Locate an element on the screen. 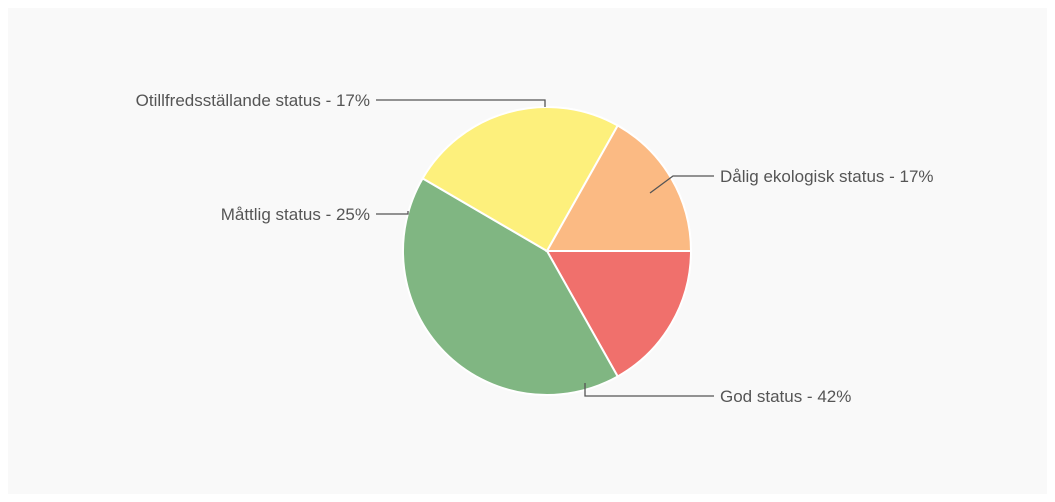  pie-slice-mattlig is located at coordinates (520, 179).